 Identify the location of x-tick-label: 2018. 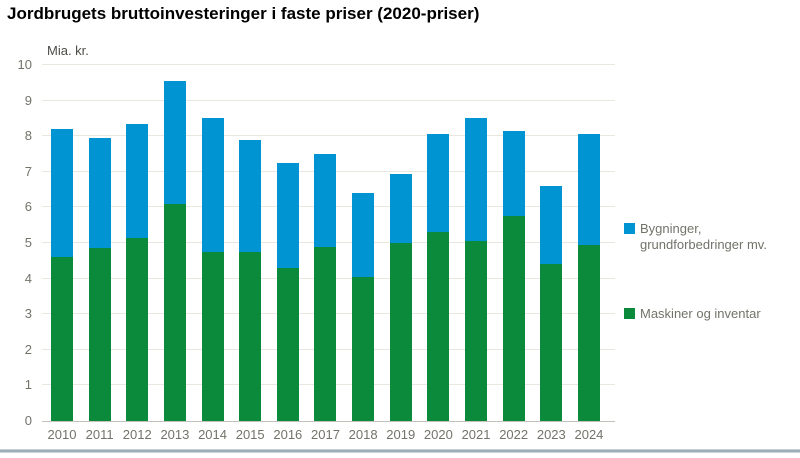
(363, 434).